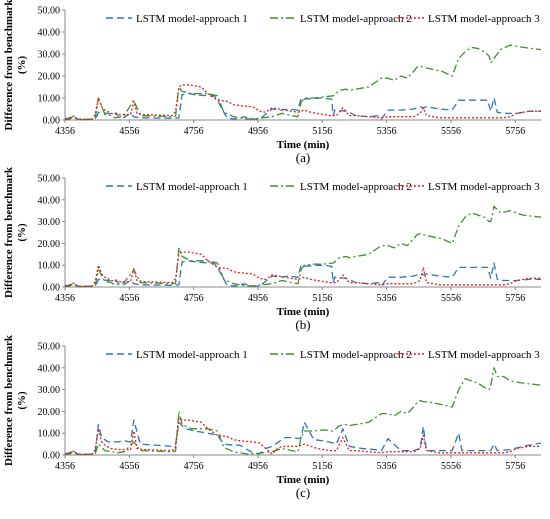  What do you see at coordinates (302, 324) in the screenshot?
I see `panel-label: (b)` at bounding box center [302, 324].